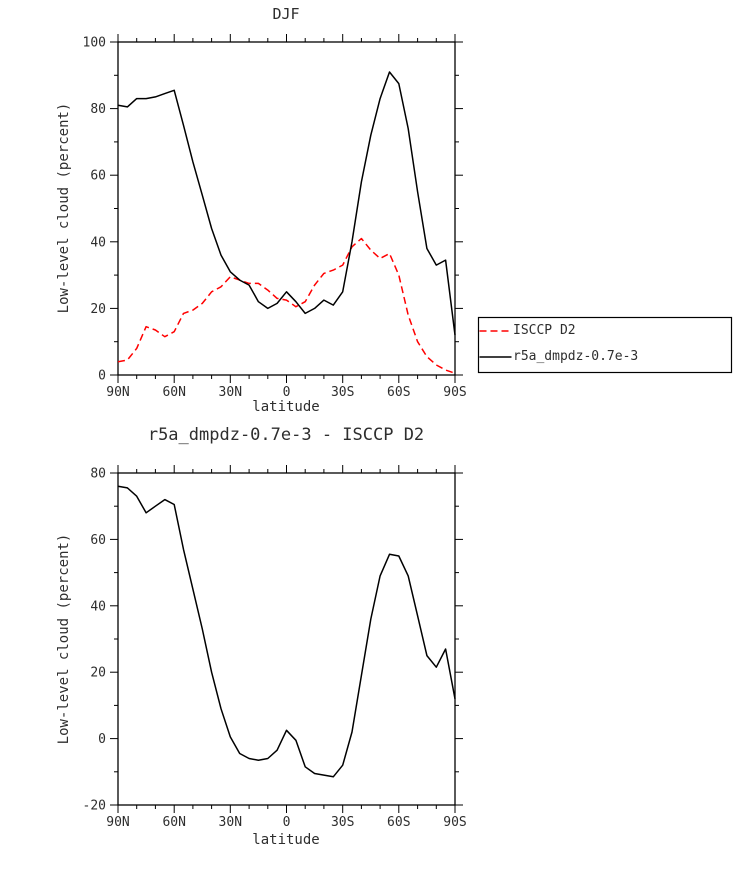 Image resolution: width=733 pixels, height=869 pixels. I want to click on bottom-chart-xlabel: latitude, so click(286, 840).